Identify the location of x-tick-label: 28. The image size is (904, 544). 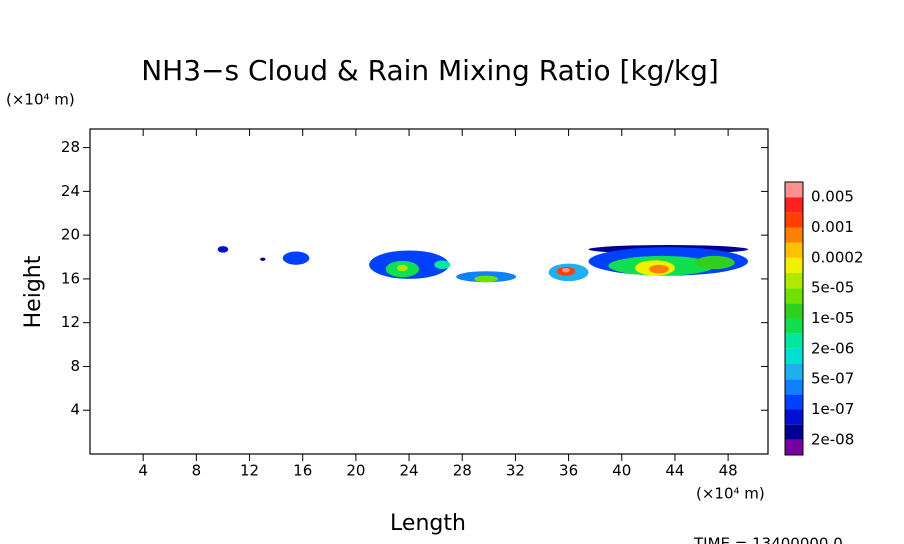
(462, 471).